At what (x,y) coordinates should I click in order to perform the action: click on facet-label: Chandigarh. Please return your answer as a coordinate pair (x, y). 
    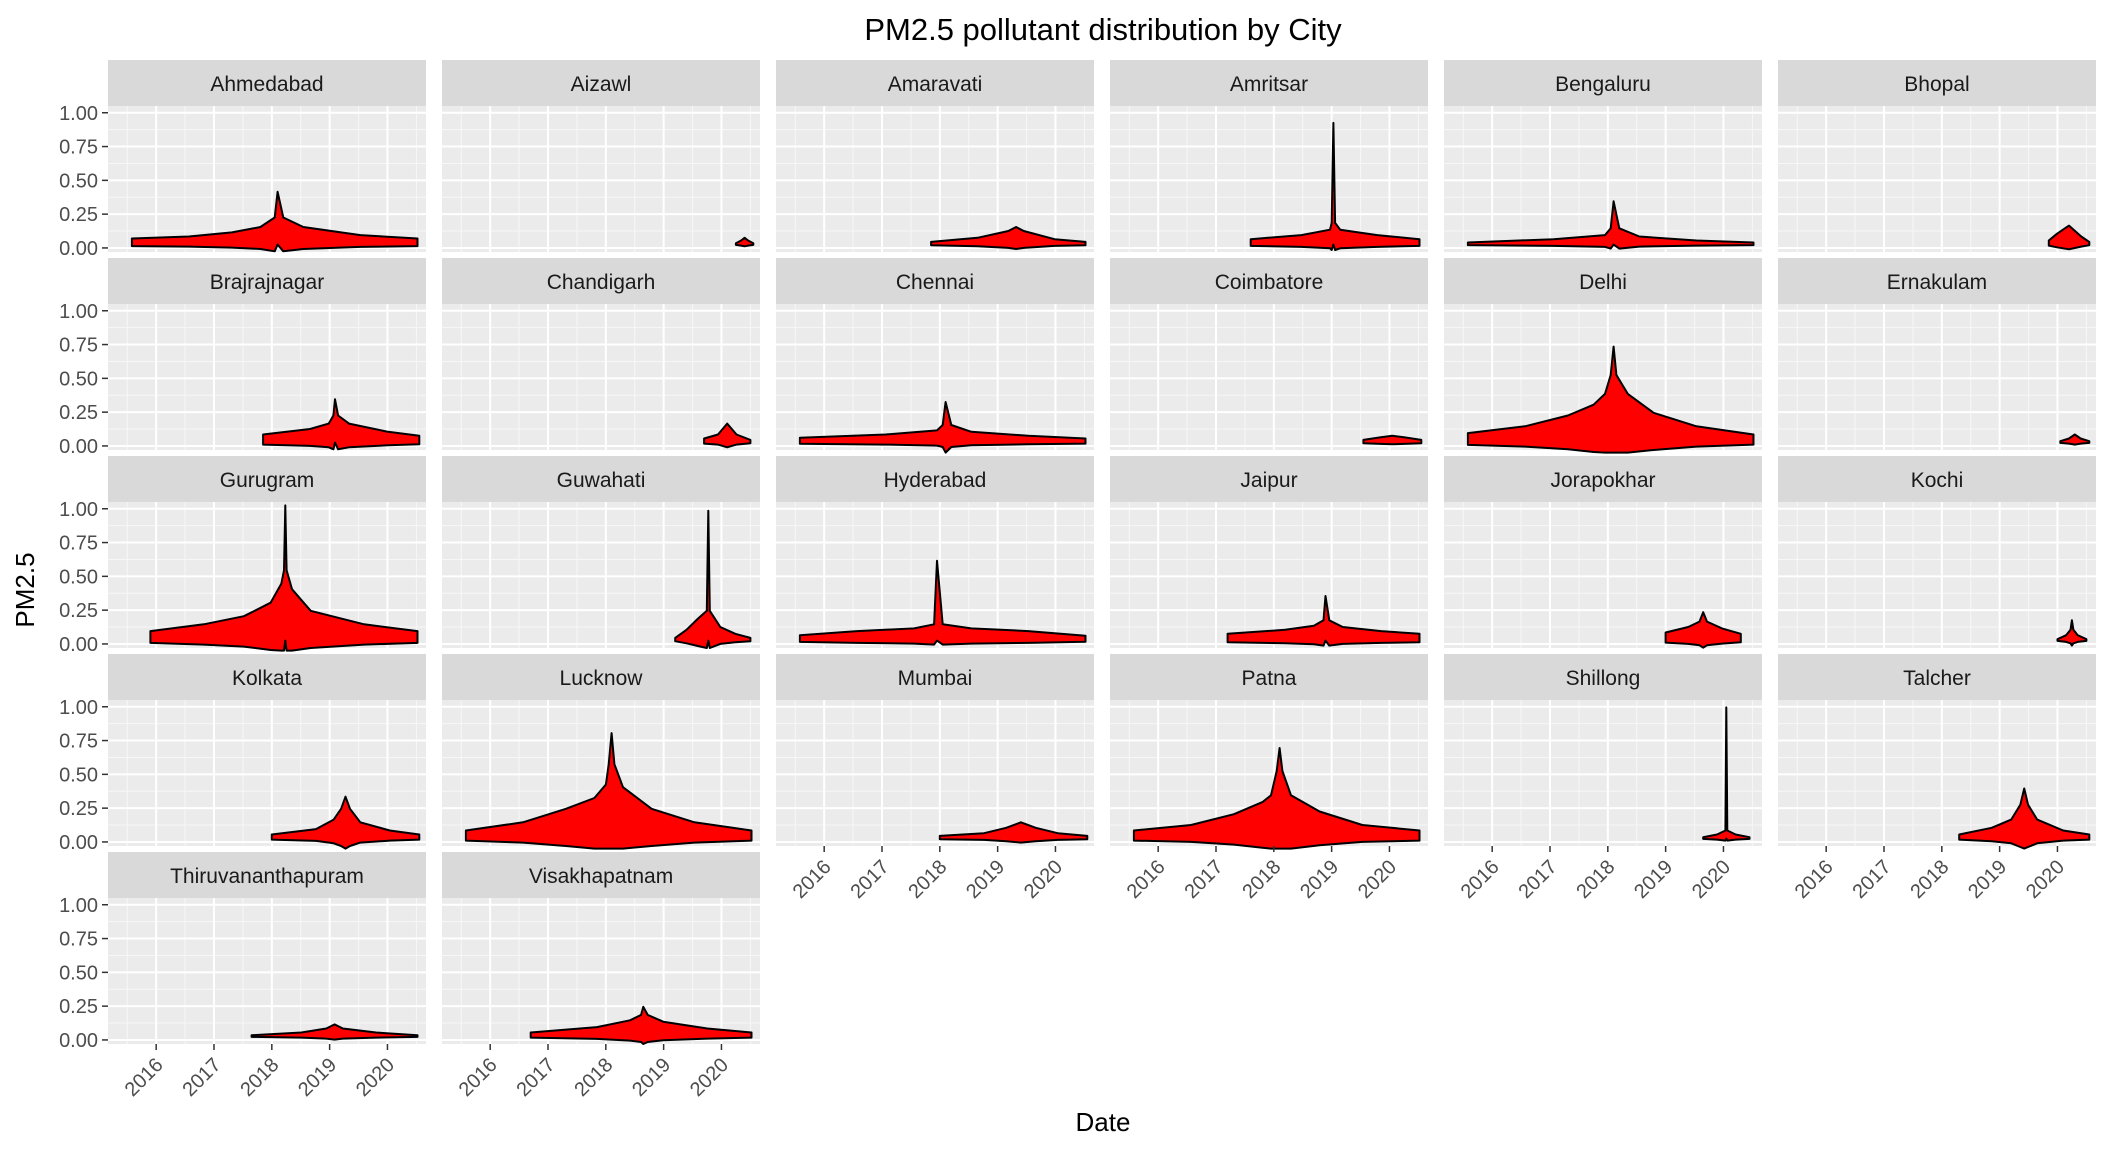
    Looking at the image, I should click on (601, 282).